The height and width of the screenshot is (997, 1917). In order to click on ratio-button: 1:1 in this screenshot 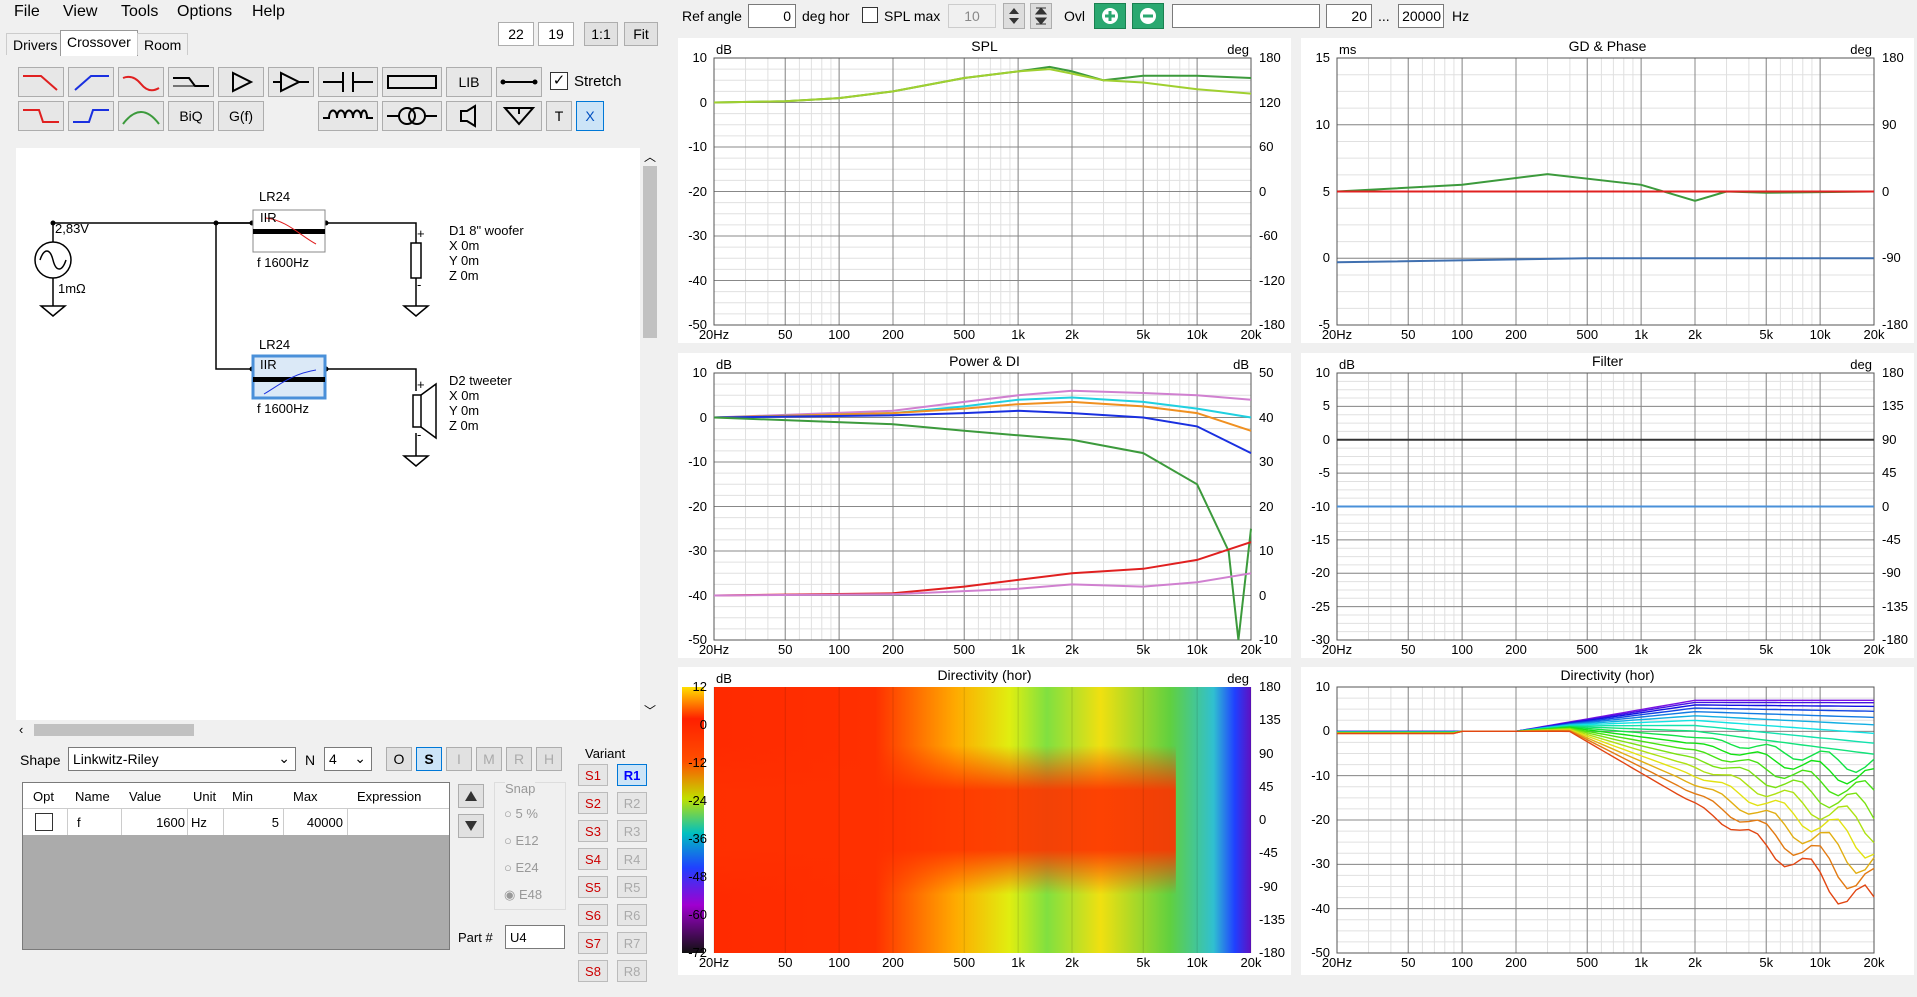, I will do `click(601, 34)`.